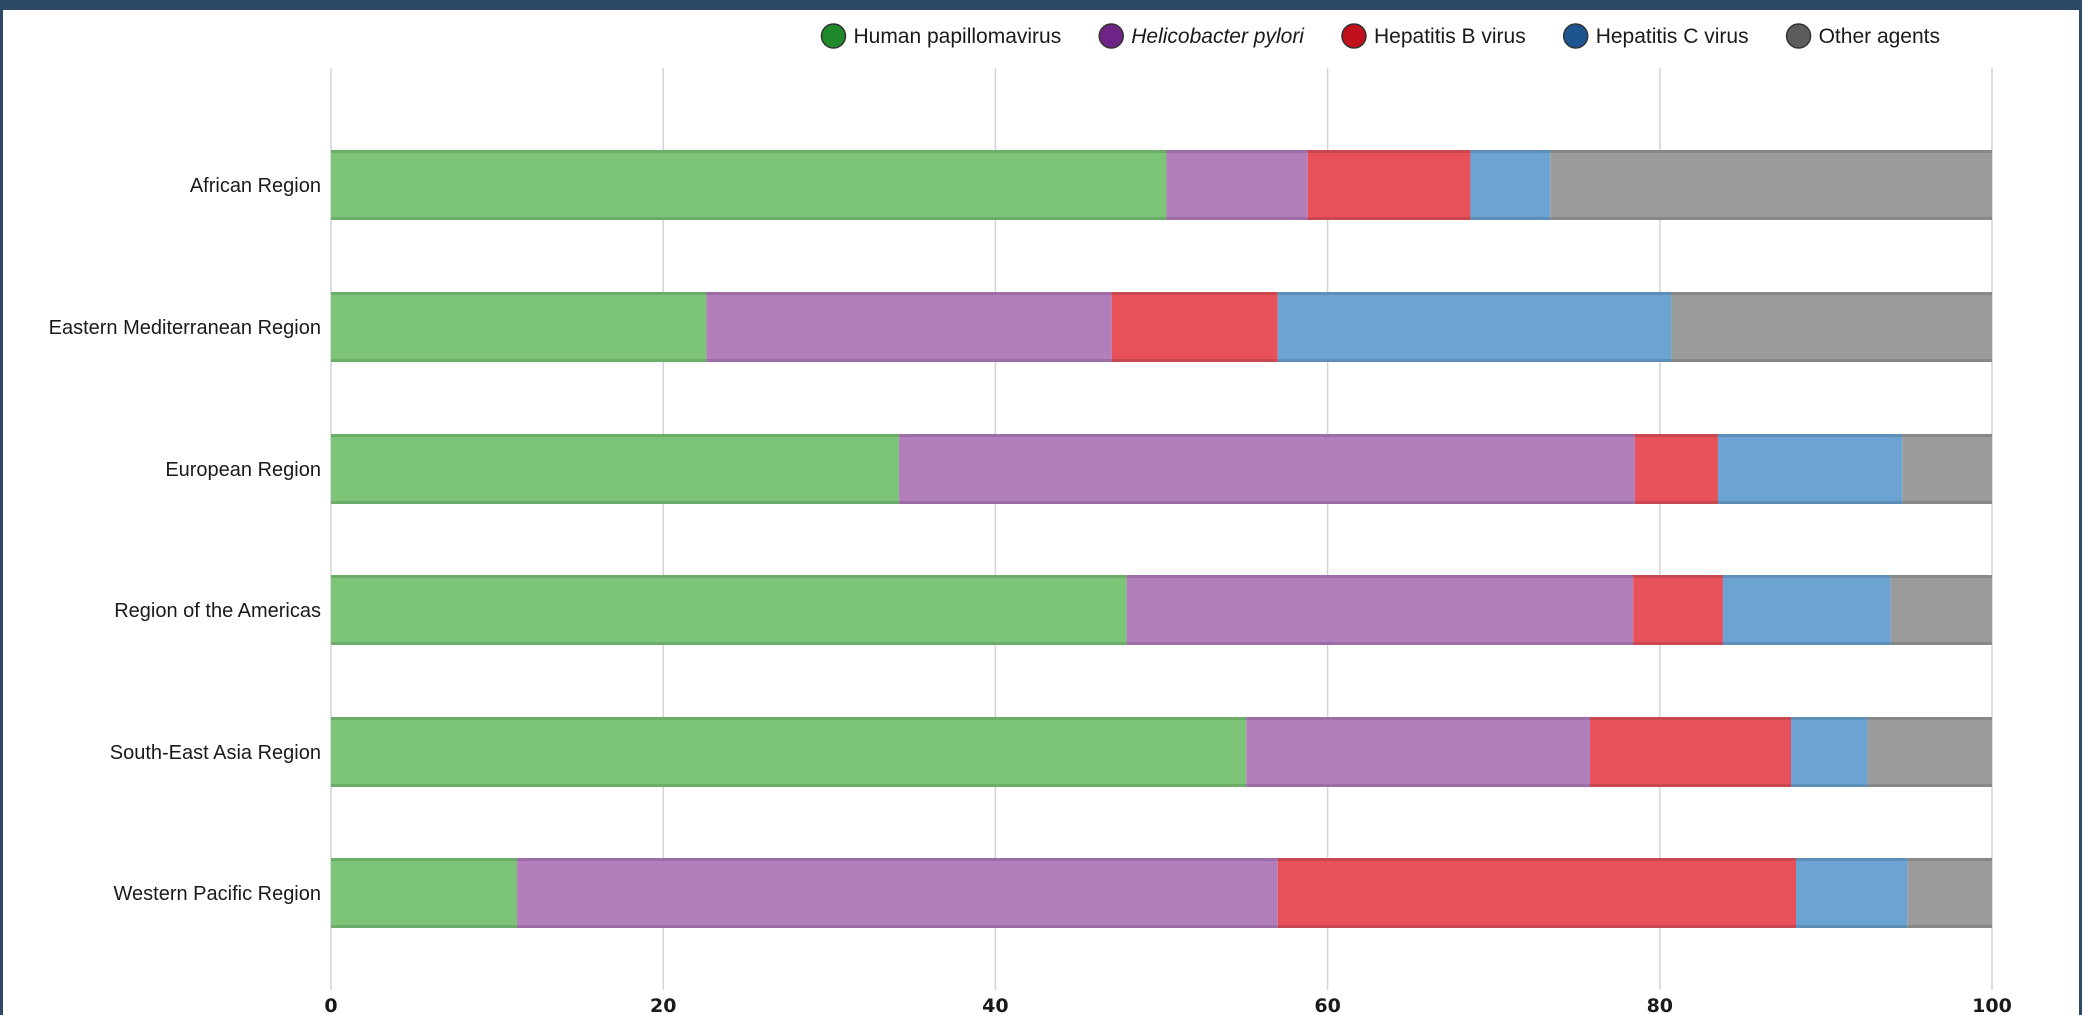 The image size is (2082, 1015). What do you see at coordinates (1879, 36) in the screenshot?
I see `legend-label-4: Other agents` at bounding box center [1879, 36].